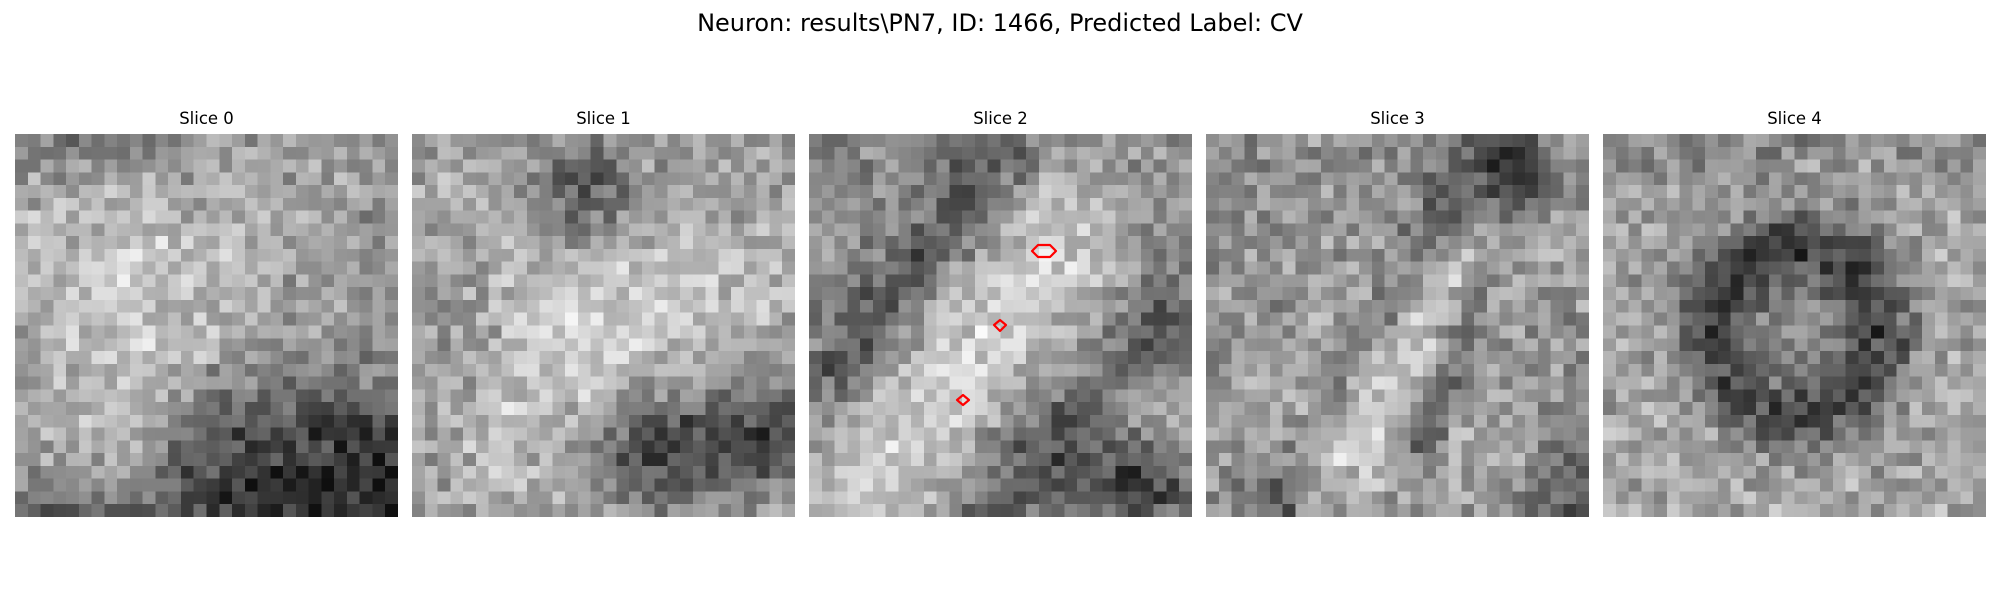  I want to click on slice-2-panel, so click(1000, 325).